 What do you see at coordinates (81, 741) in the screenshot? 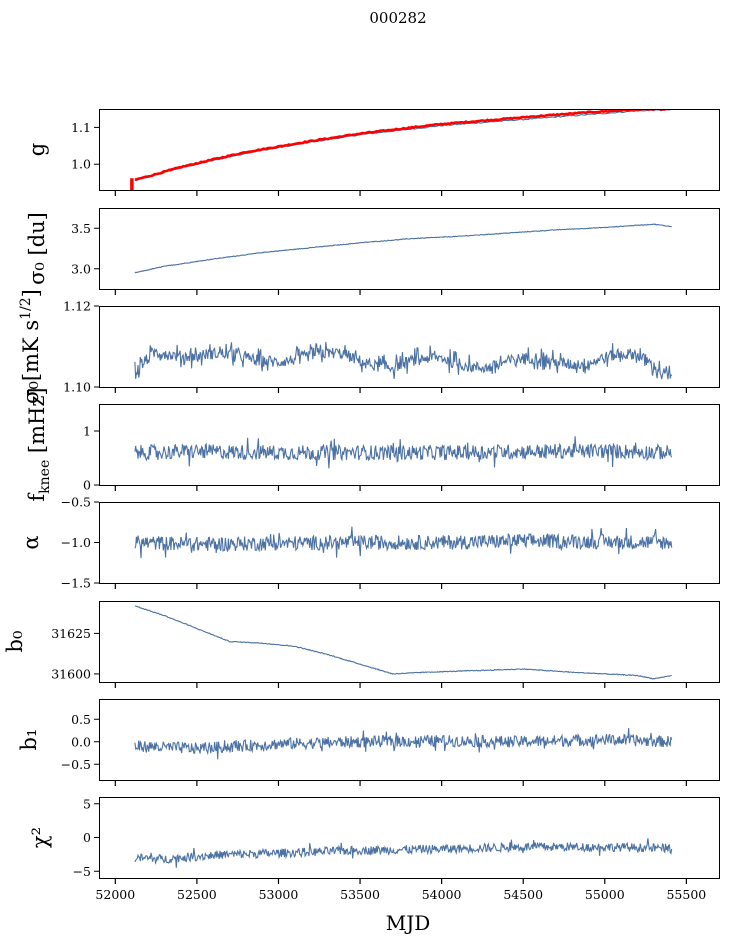
I see `y-tick-label: 0.0` at bounding box center [81, 741].